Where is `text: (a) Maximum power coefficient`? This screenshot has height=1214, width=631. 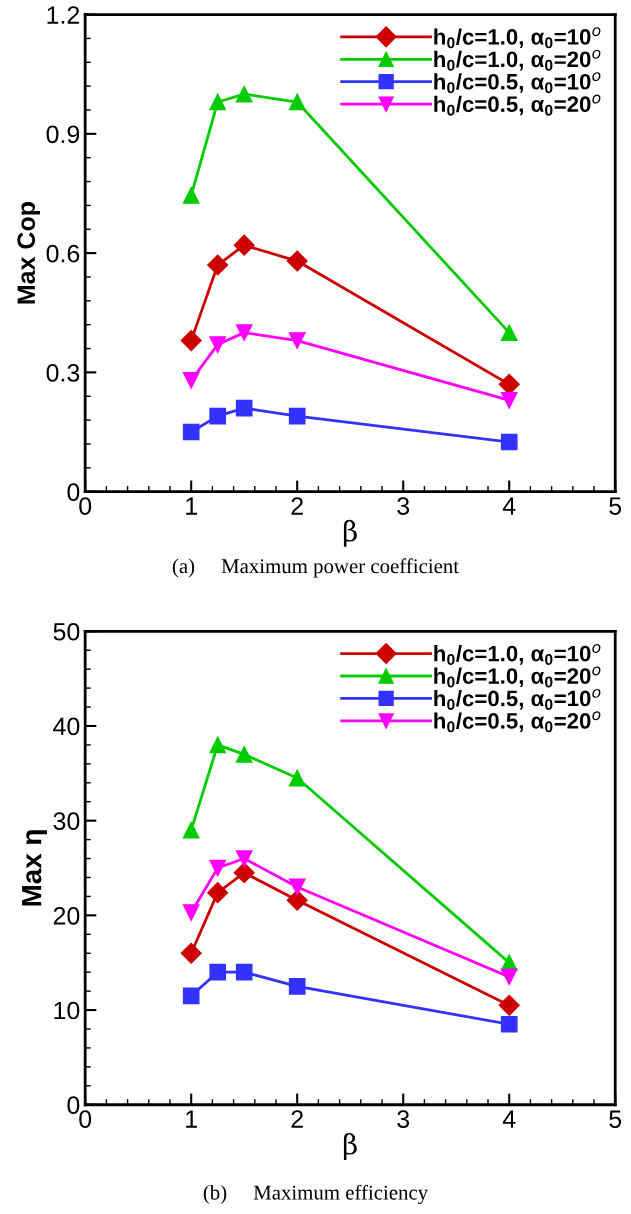
text: (a) Maximum power coefficient is located at coordinates (315, 568).